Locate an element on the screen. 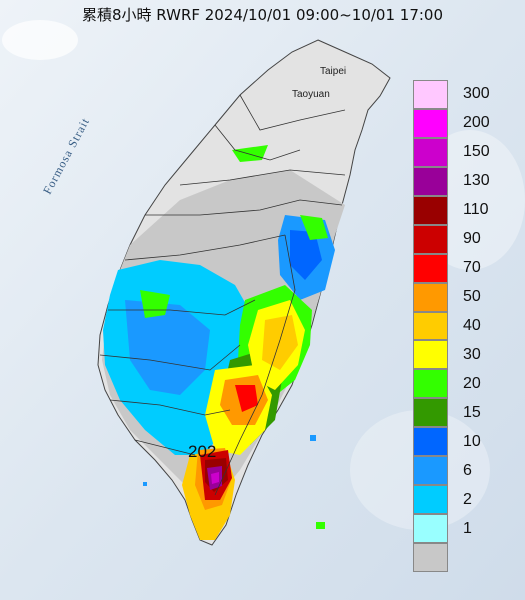 The image size is (525, 600). legend-label: 90 is located at coordinates (472, 239).